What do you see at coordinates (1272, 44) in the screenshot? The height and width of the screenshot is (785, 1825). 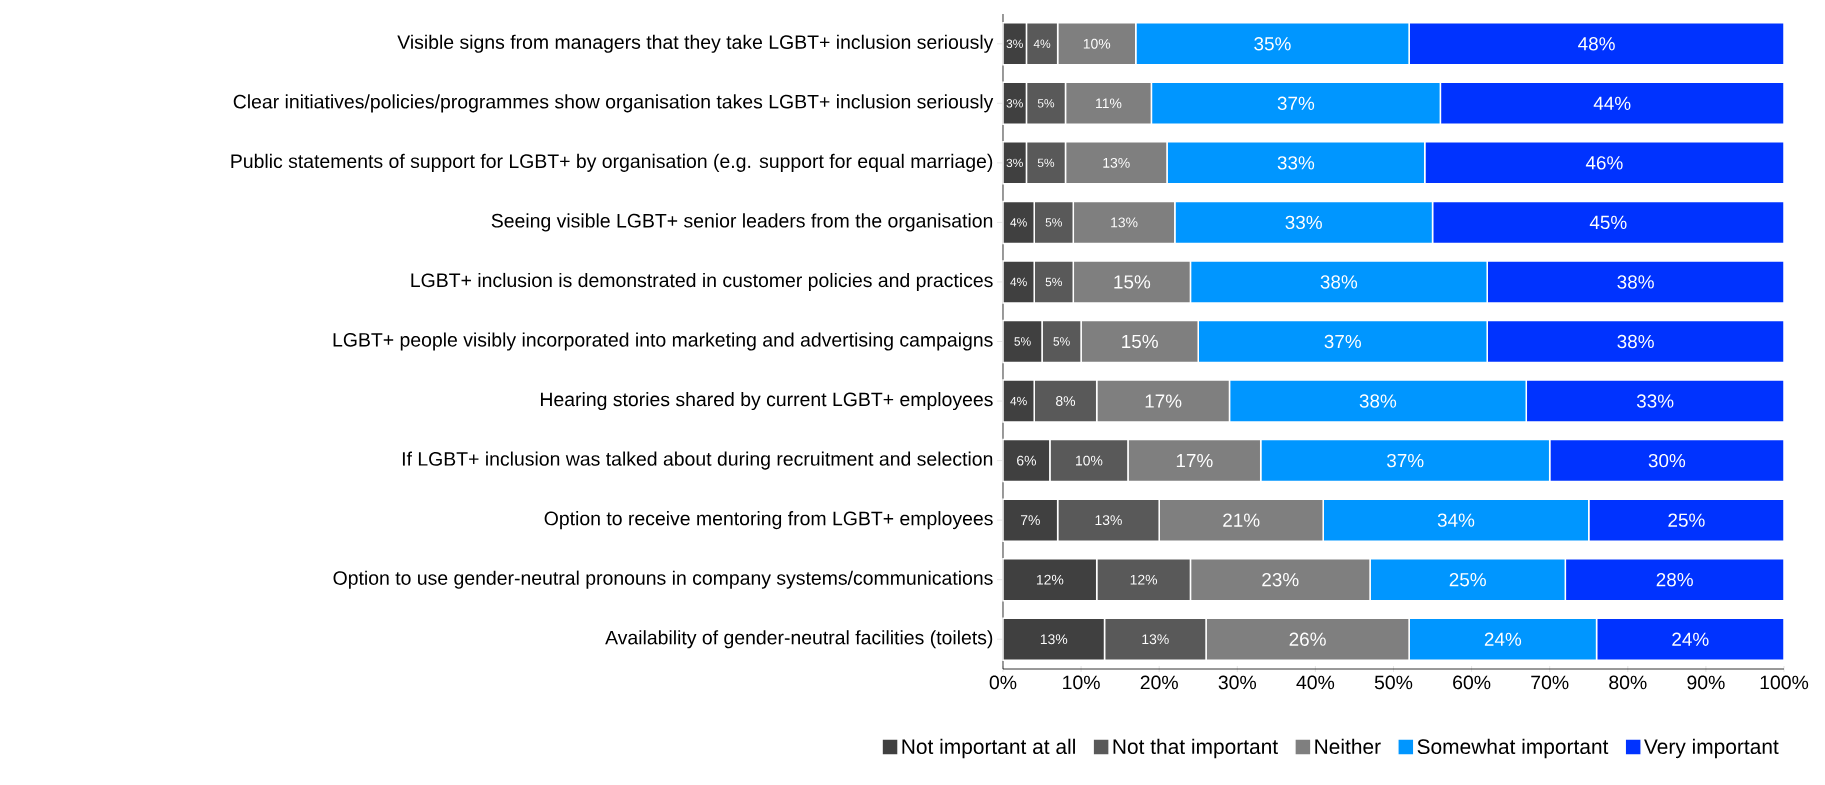 I see `data-label: 35%` at bounding box center [1272, 44].